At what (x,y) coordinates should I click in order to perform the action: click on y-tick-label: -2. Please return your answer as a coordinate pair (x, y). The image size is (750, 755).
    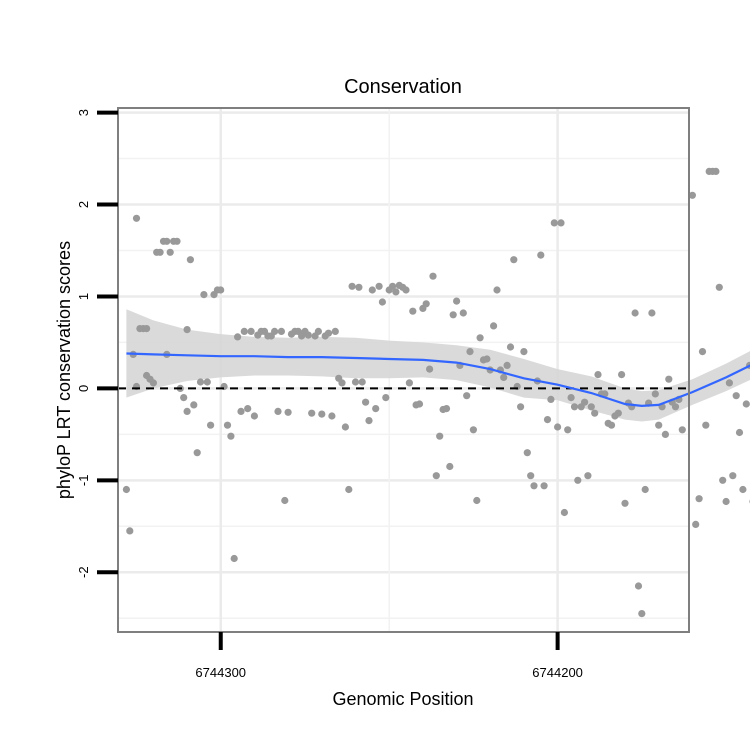
    Looking at the image, I should click on (83, 572).